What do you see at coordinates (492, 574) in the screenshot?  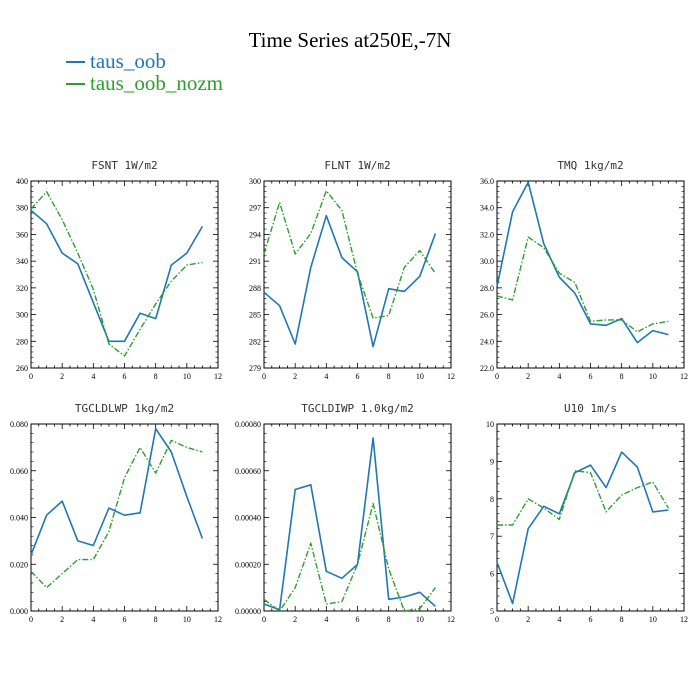 I see `y-tick-label: 6` at bounding box center [492, 574].